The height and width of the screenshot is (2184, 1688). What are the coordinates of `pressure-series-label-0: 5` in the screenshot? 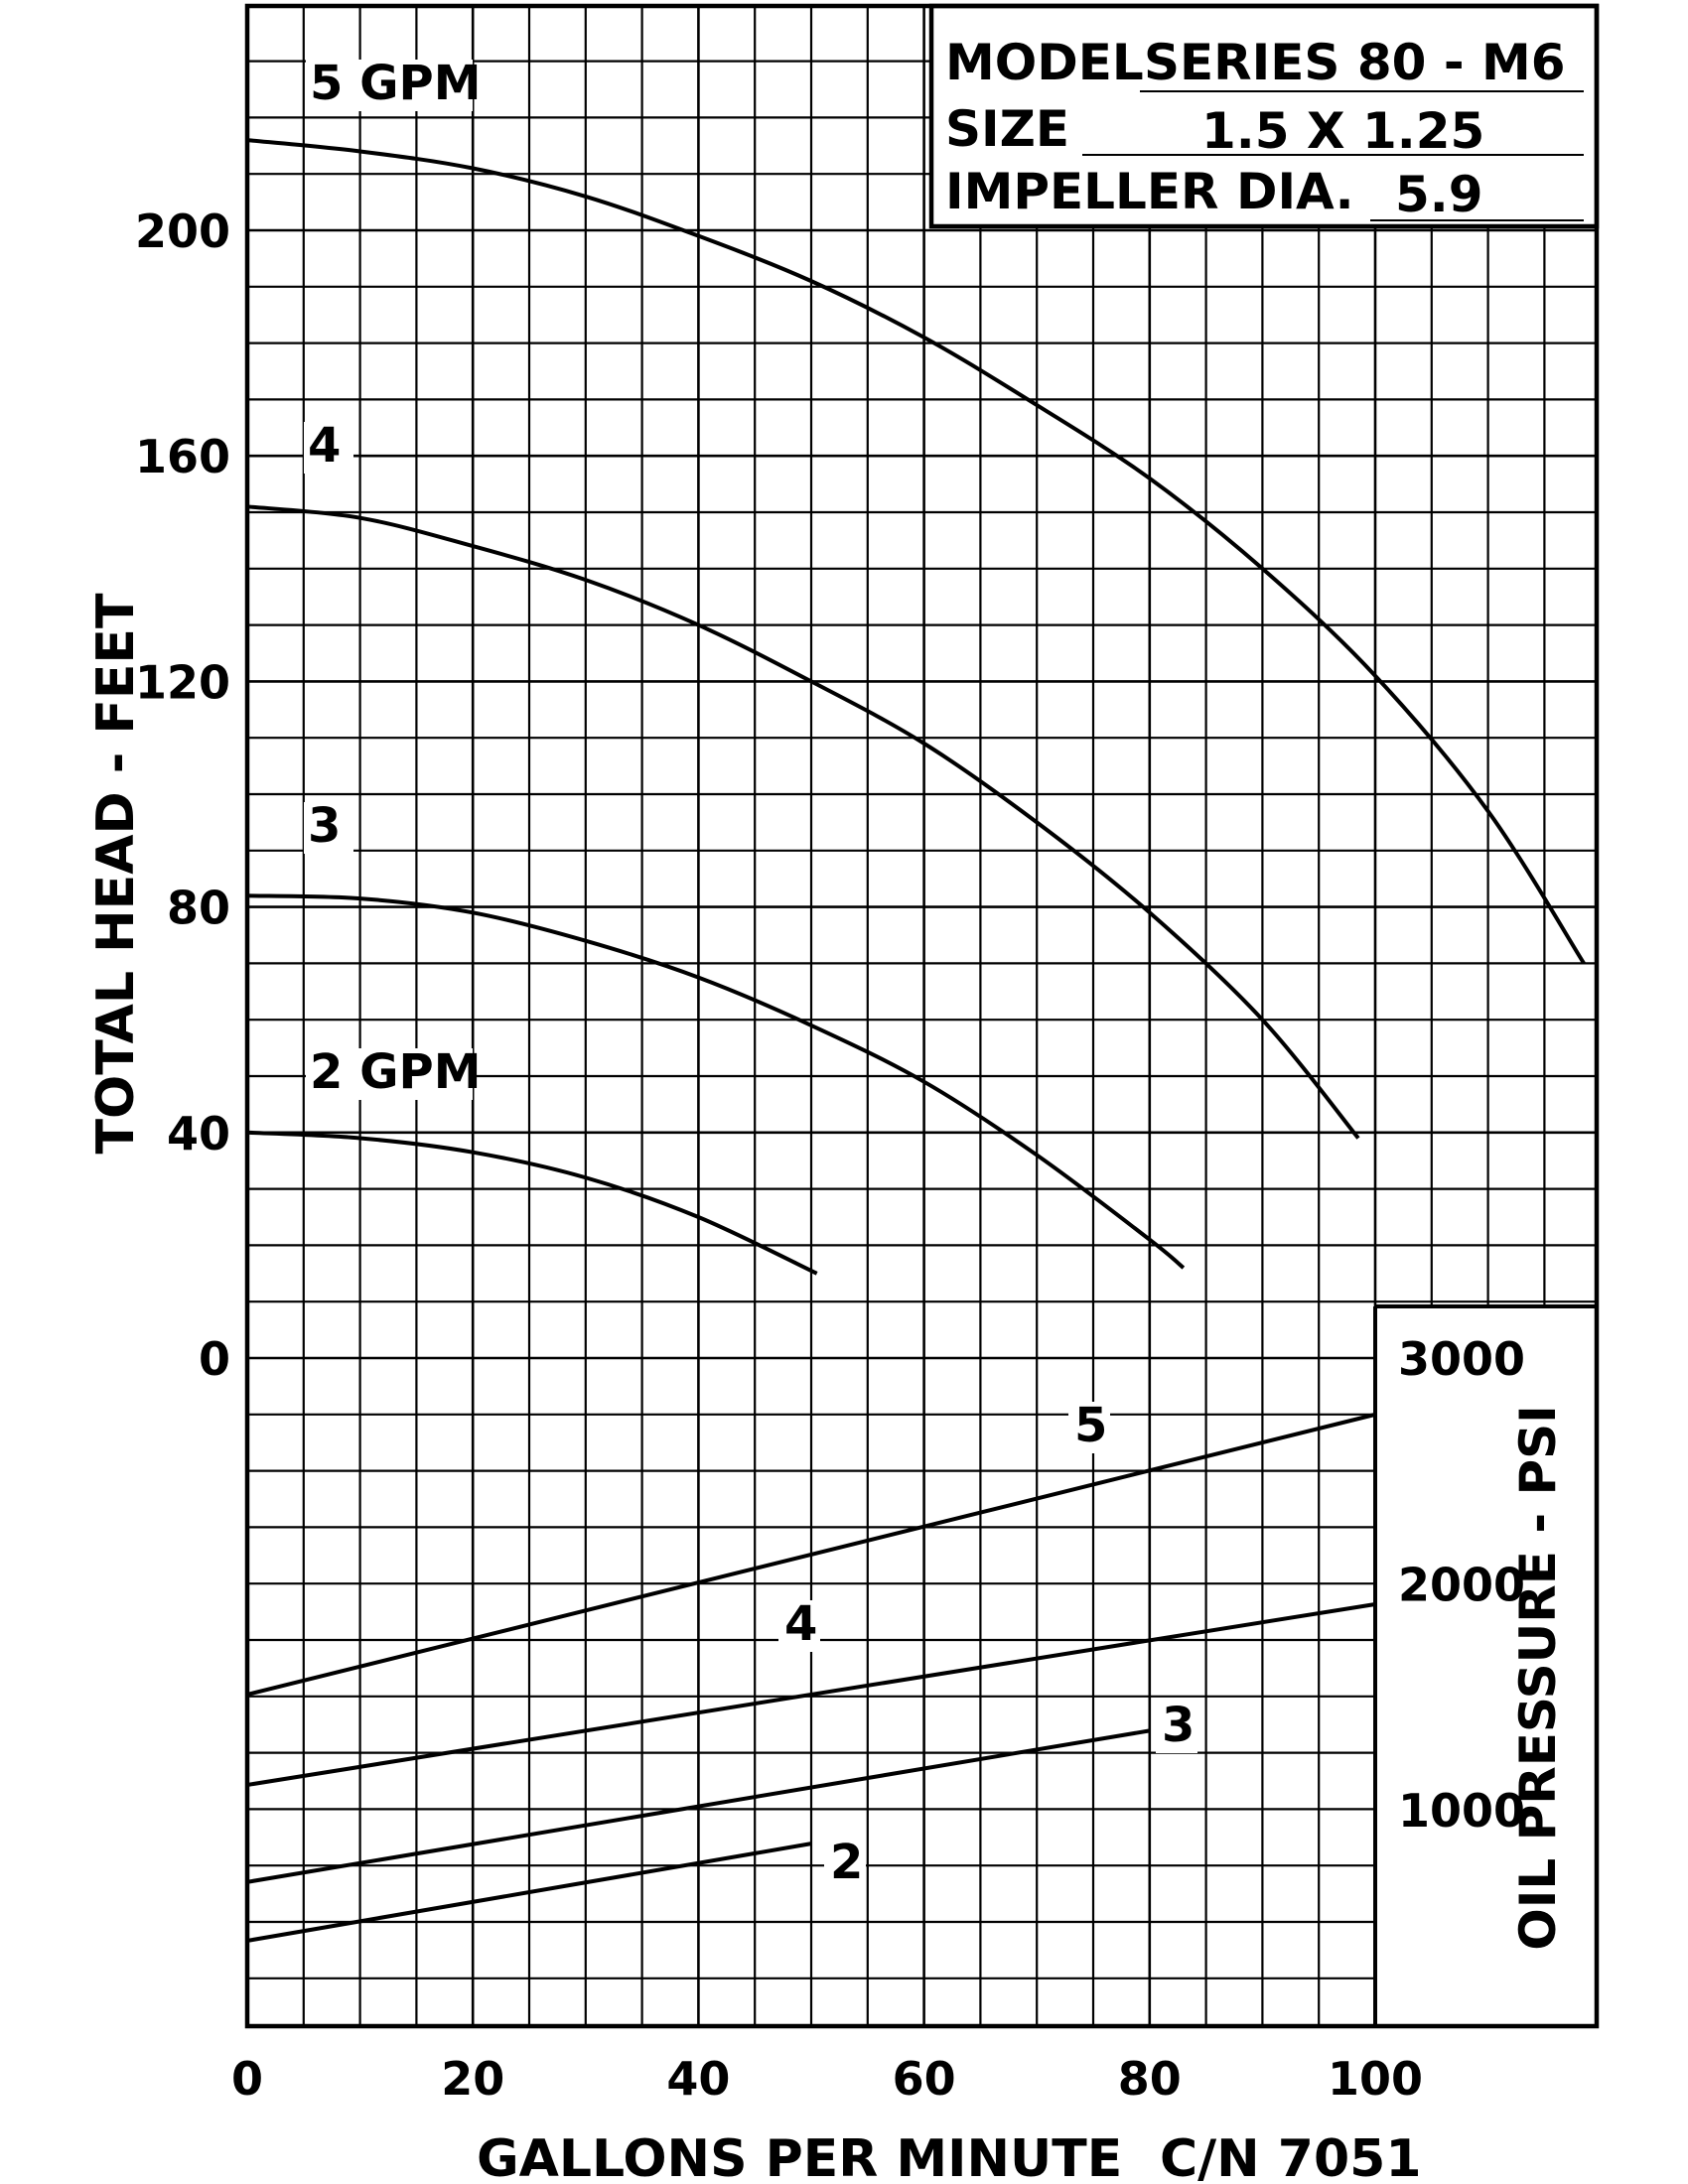 It's located at (1090, 1425).